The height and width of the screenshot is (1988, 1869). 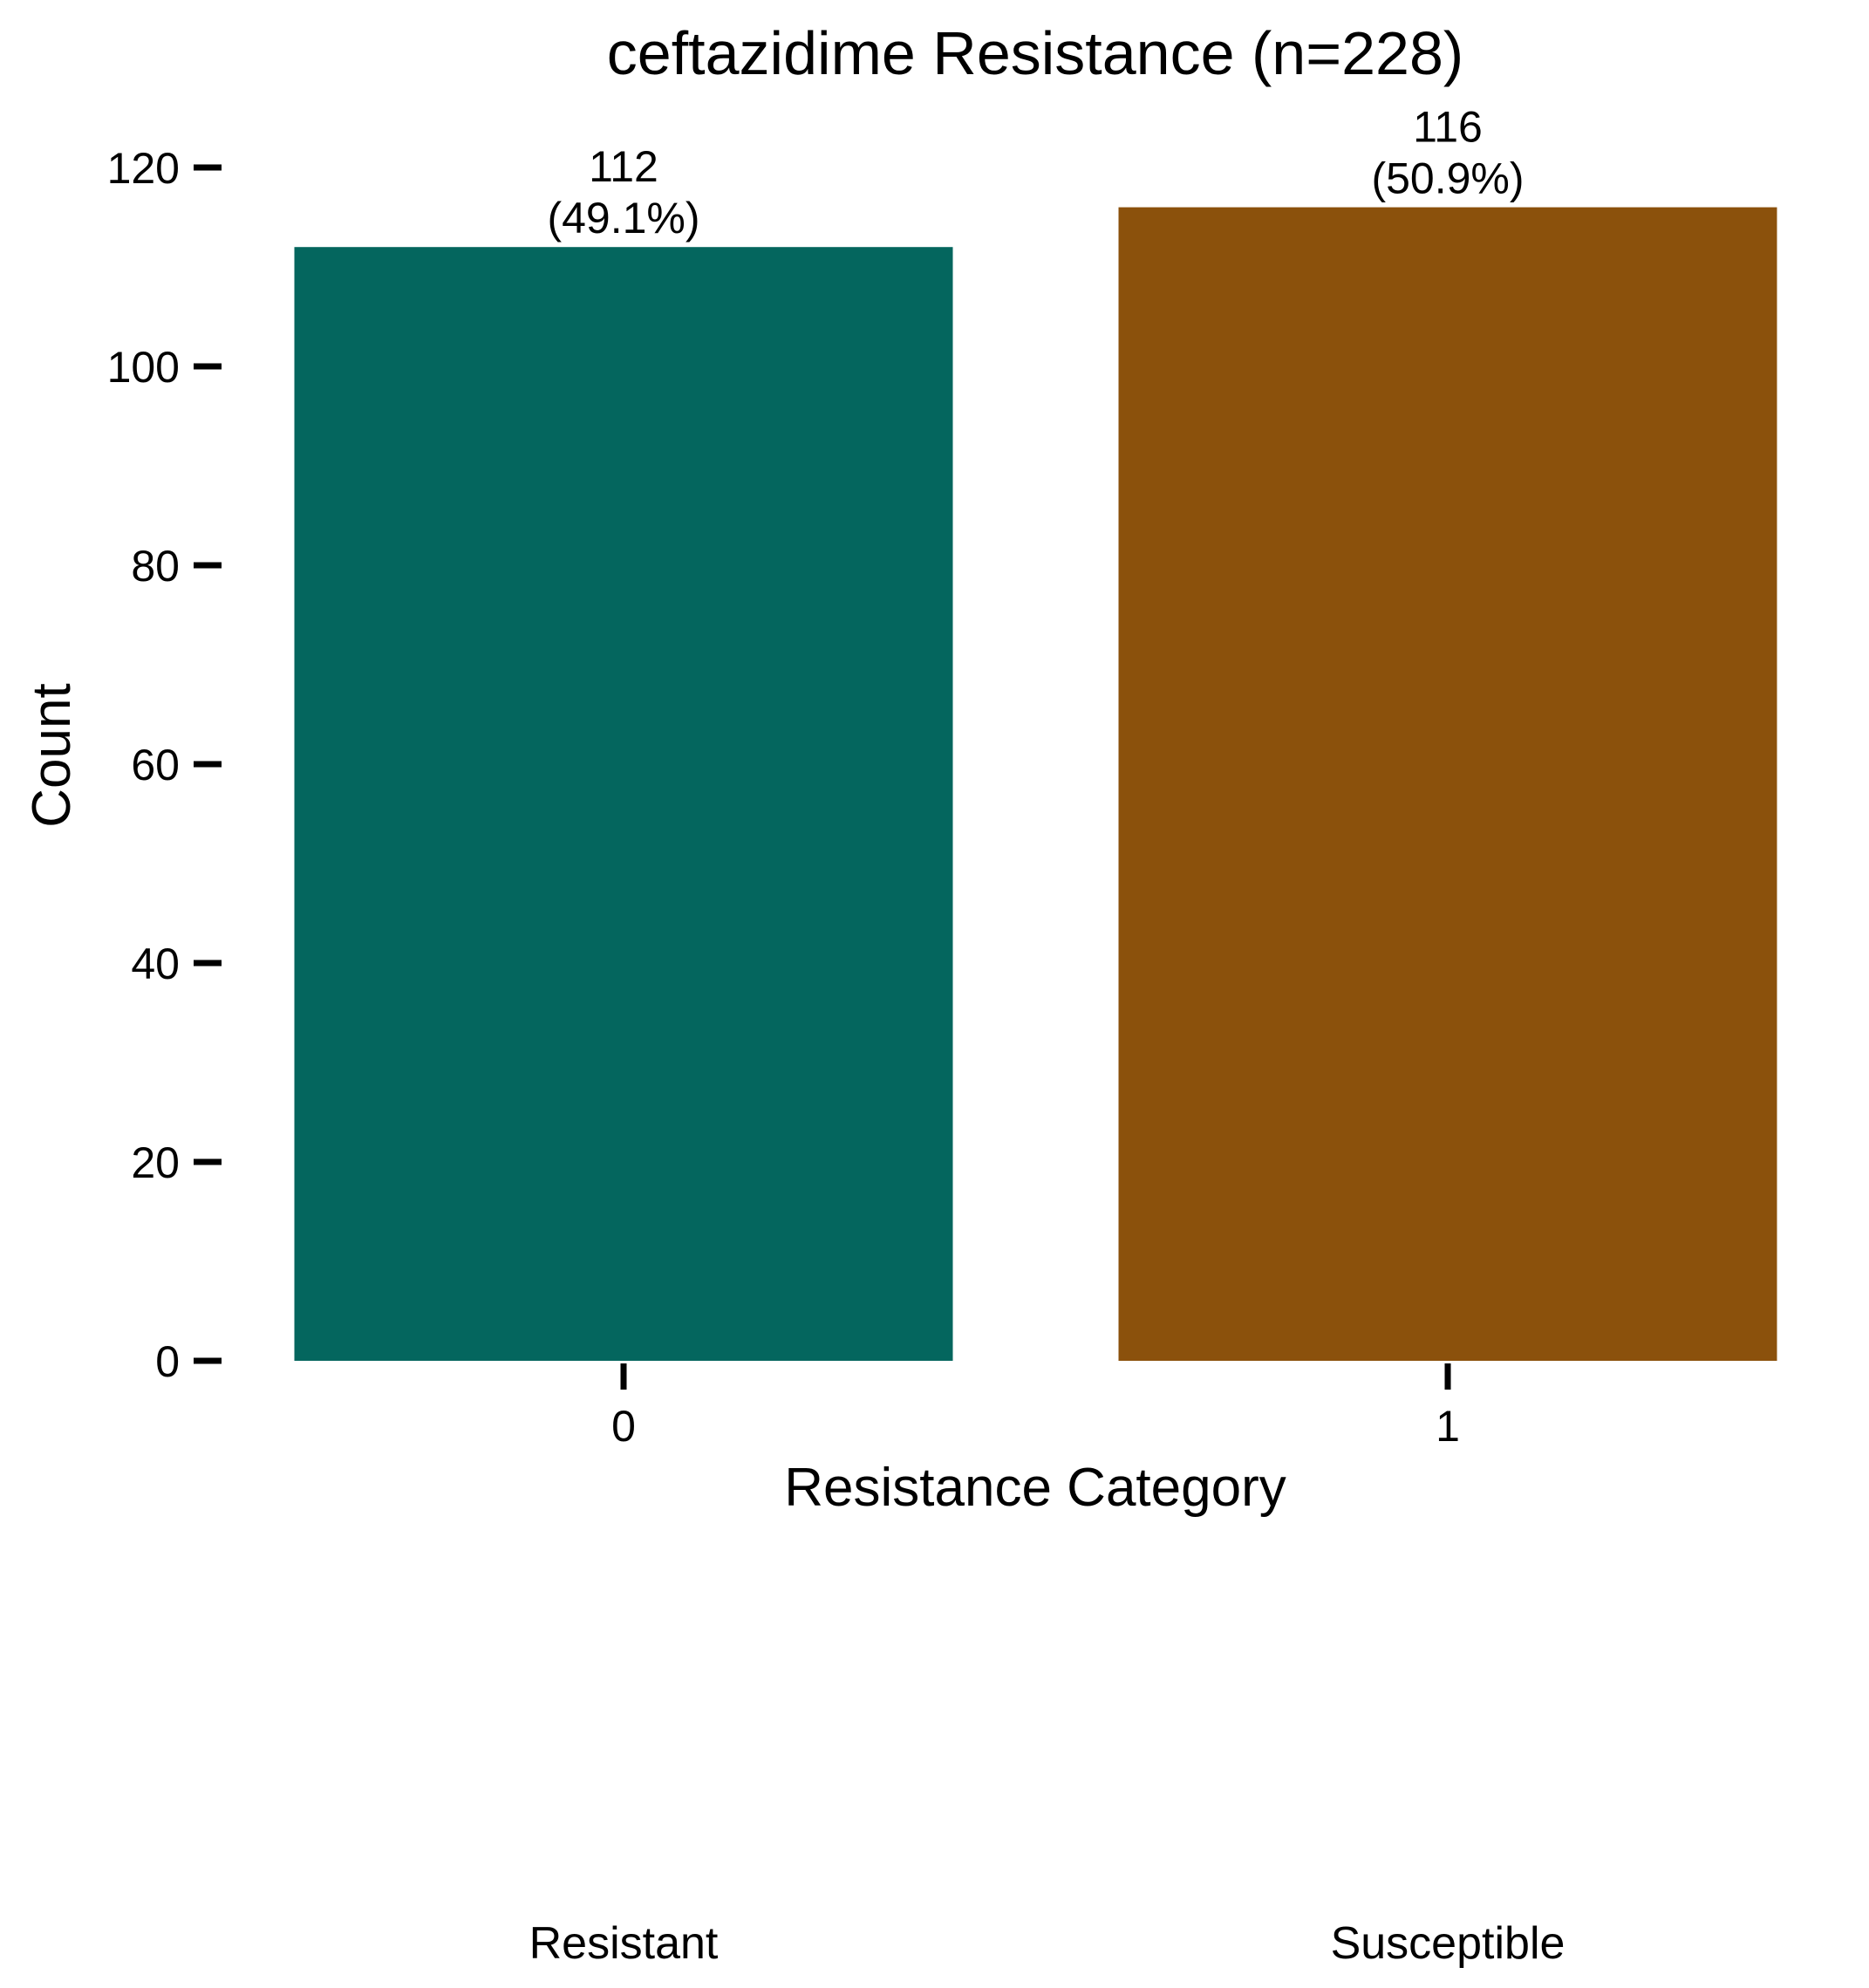 I want to click on category-names: Resistant Susceptible, so click(x=1047, y=1943).